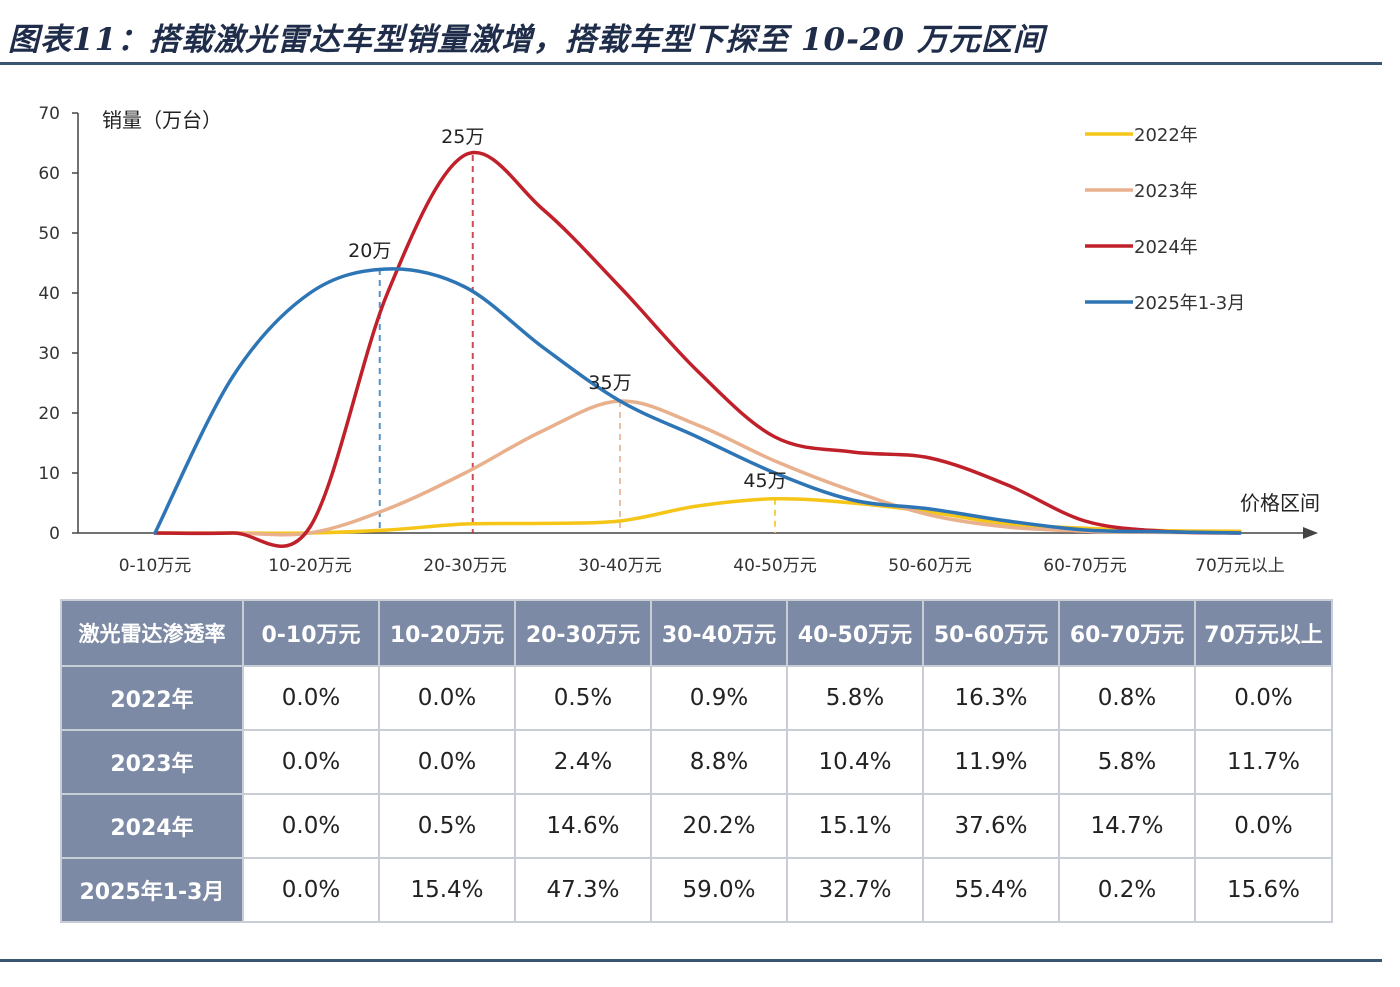 This screenshot has height=987, width=1400. Describe the element at coordinates (1127, 698) in the screenshot. I see `table-cell: 0.8%` at that location.